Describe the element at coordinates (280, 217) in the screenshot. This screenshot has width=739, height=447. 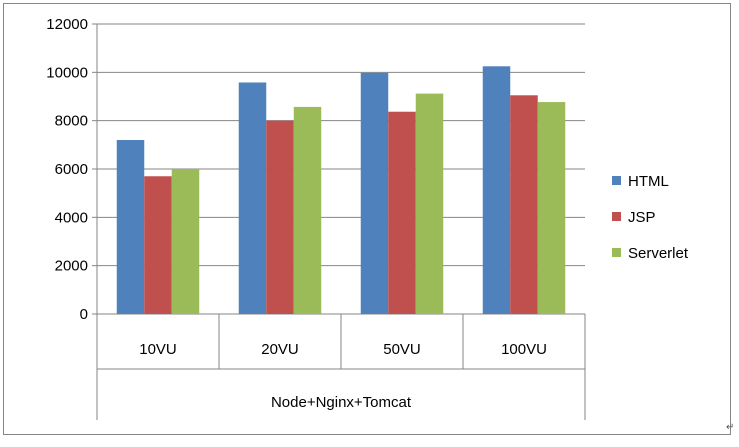
I see `bar-jsp-20vu` at that location.